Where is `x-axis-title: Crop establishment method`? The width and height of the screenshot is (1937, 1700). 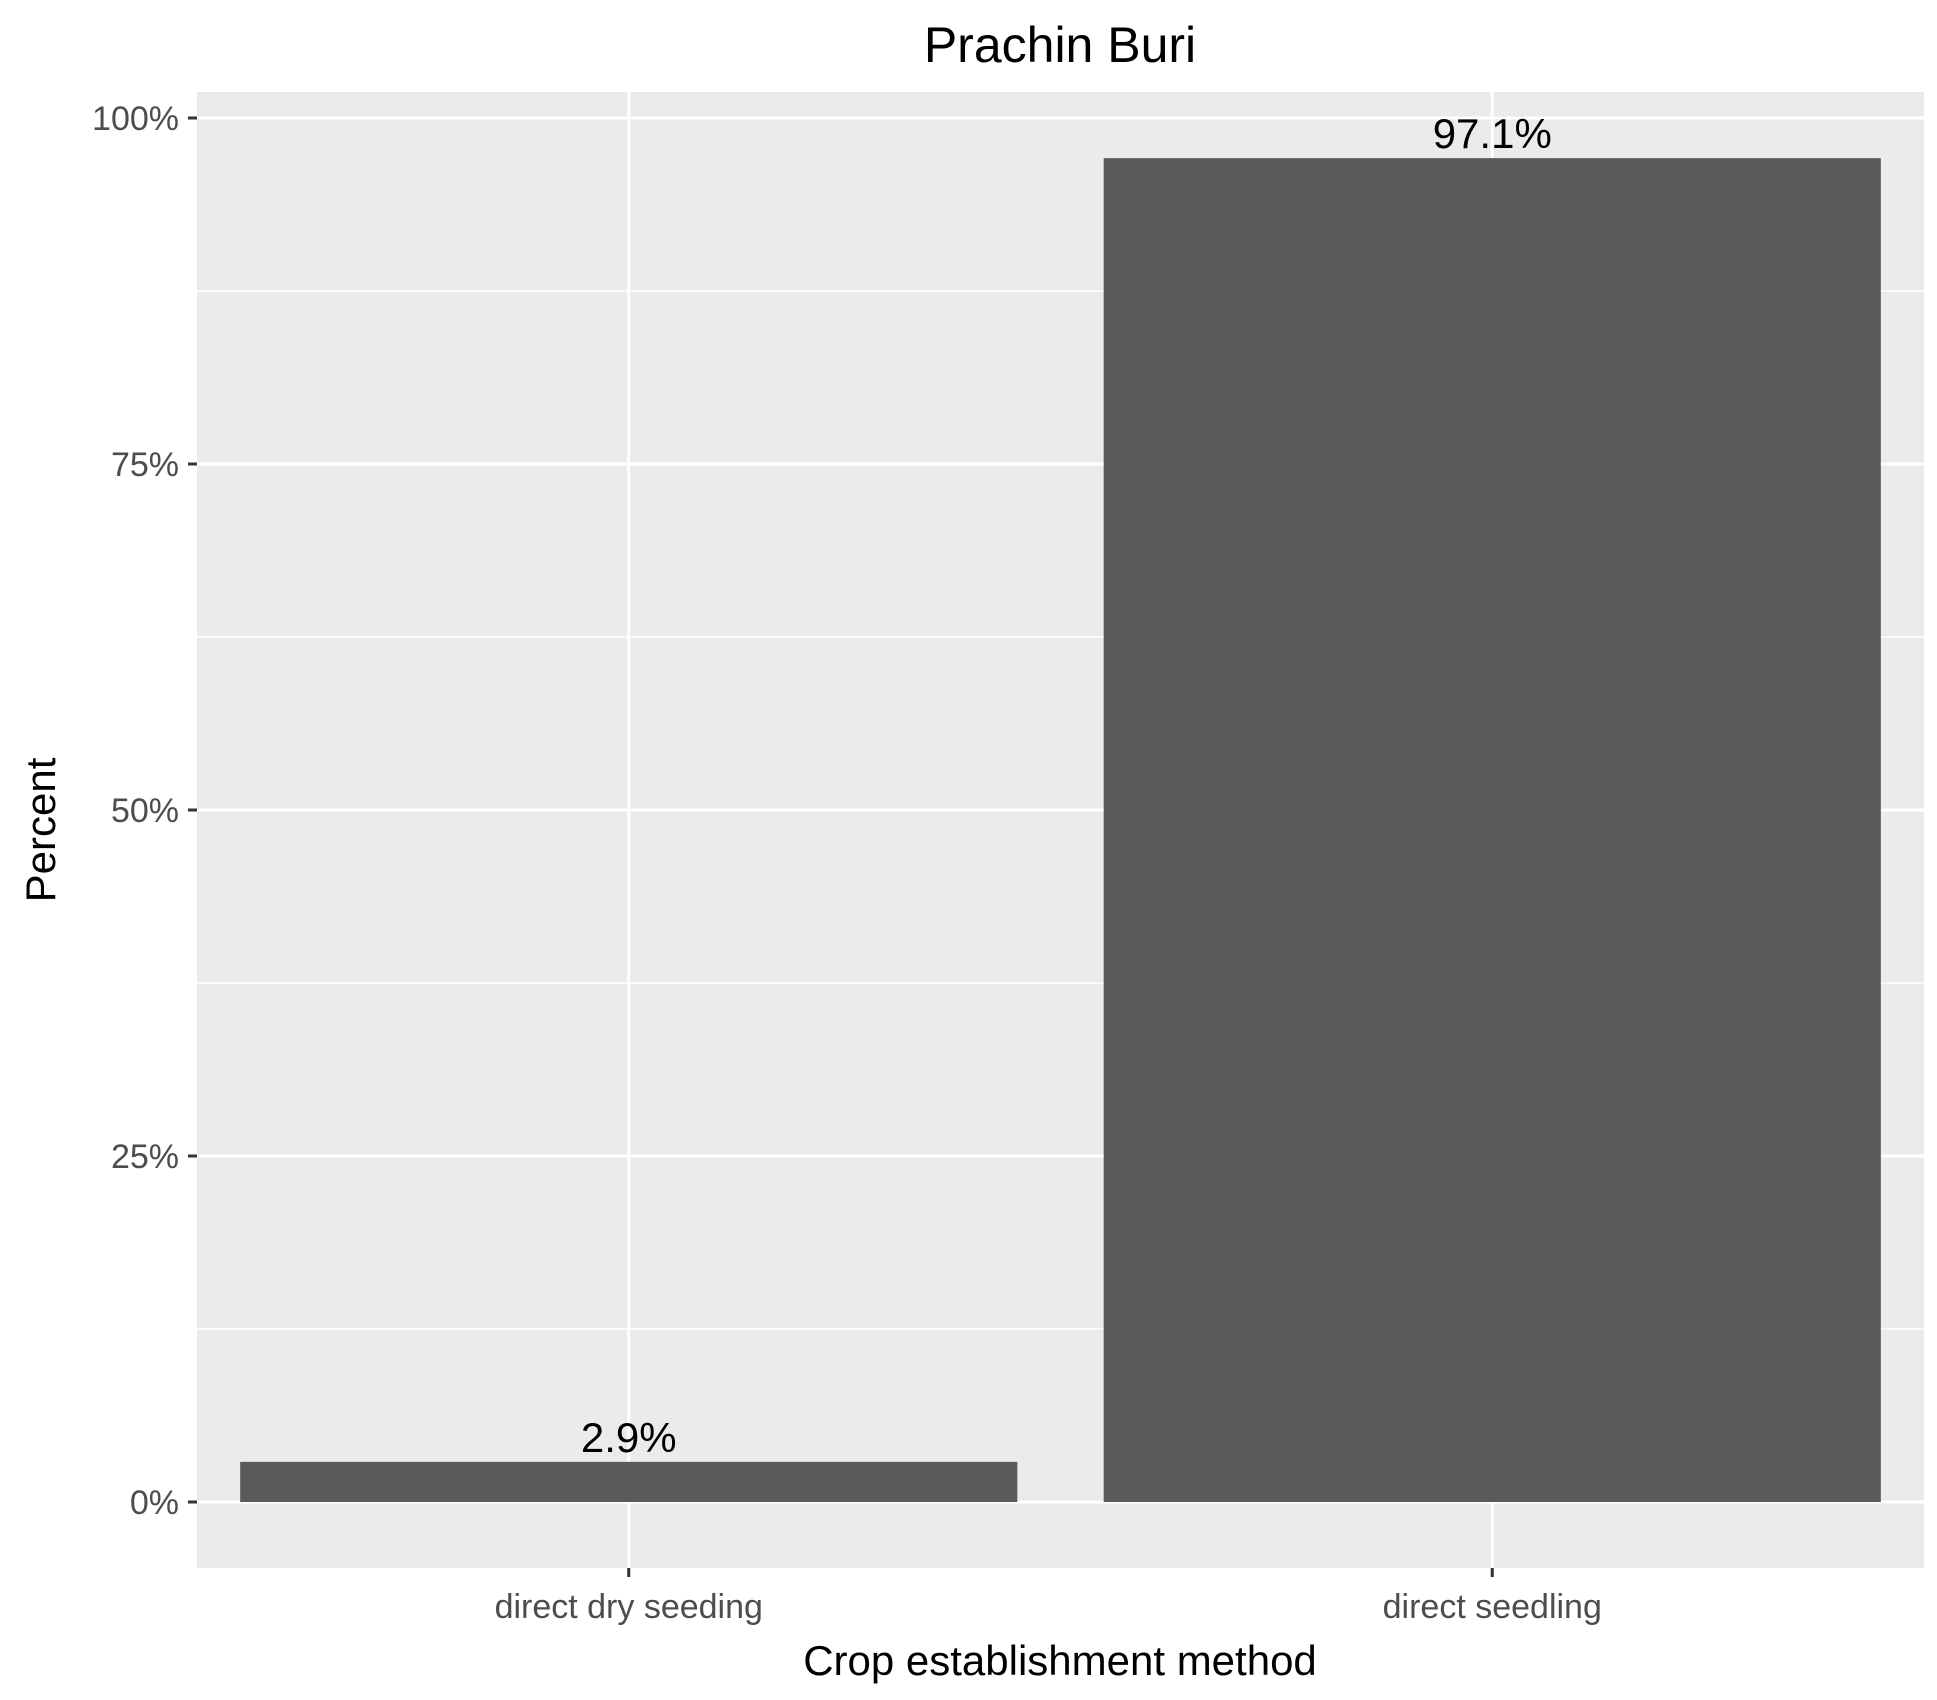 x-axis-title: Crop establishment method is located at coordinates (1060, 1660).